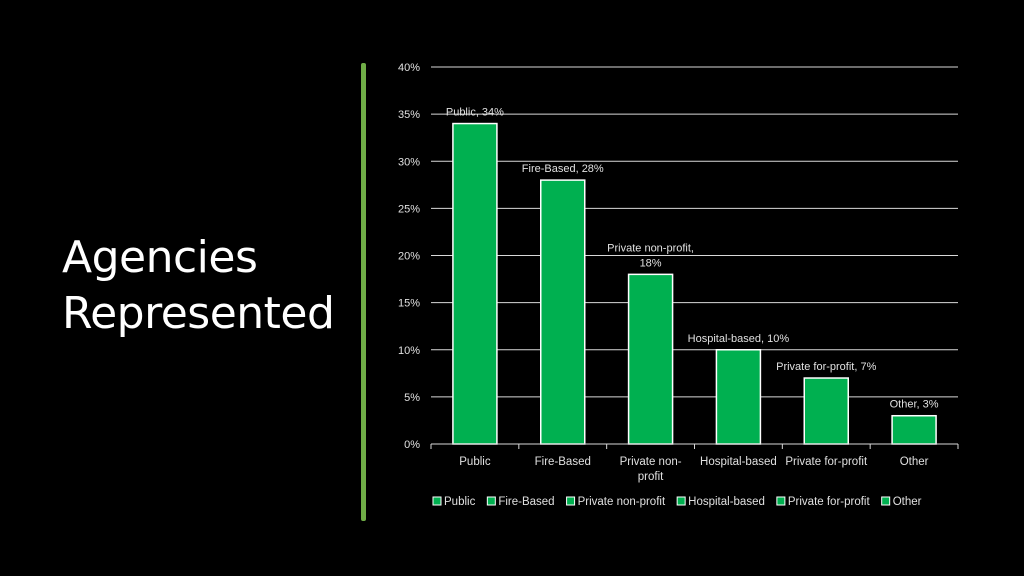 The width and height of the screenshot is (1024, 576). Describe the element at coordinates (914, 405) in the screenshot. I see `data-label: Other, 3%` at that location.